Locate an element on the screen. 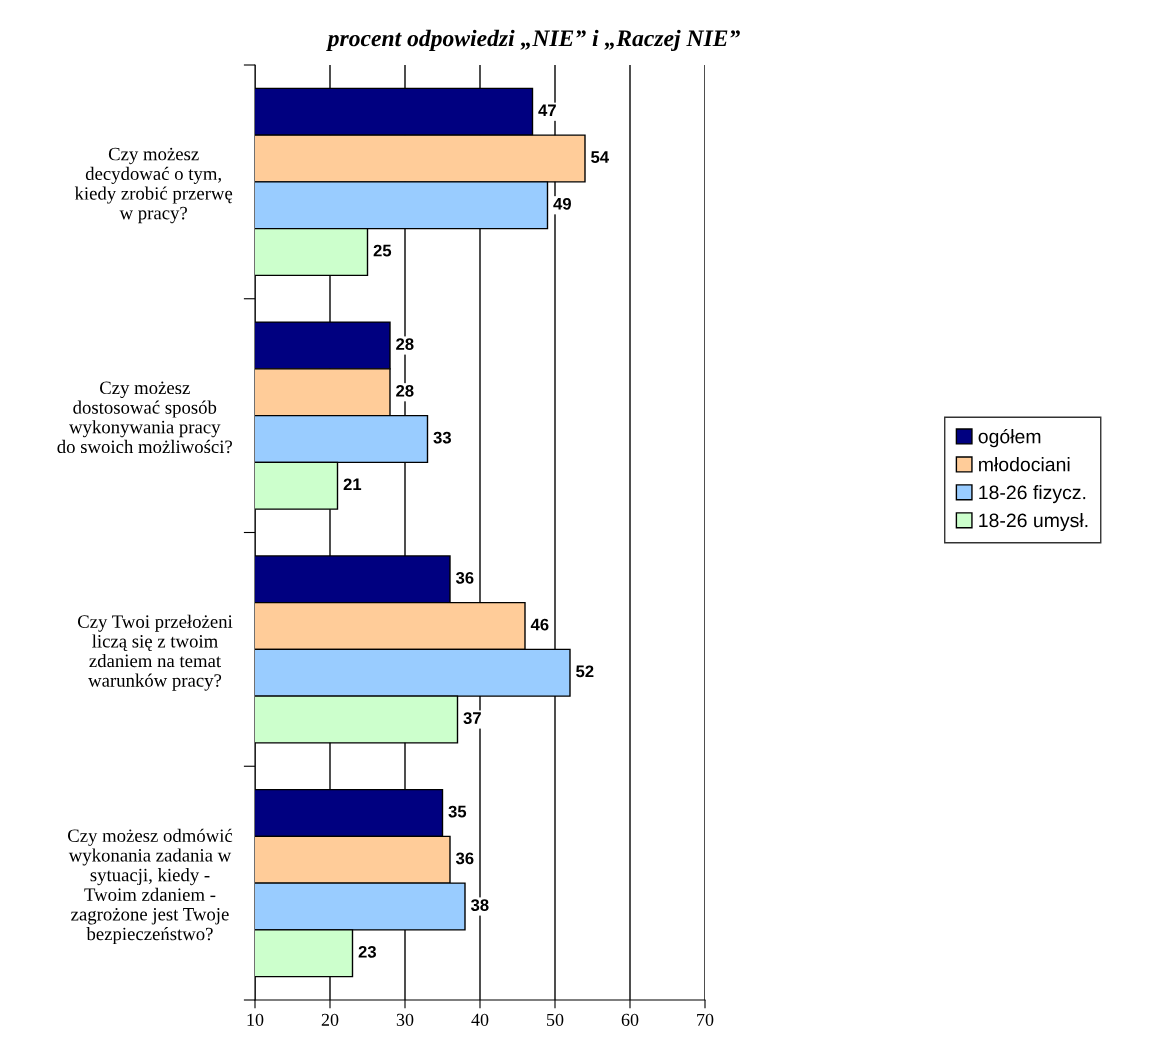 Image resolution: width=1176 pixels, height=1064 pixels. x-tick-label: 50 is located at coordinates (555, 1019).